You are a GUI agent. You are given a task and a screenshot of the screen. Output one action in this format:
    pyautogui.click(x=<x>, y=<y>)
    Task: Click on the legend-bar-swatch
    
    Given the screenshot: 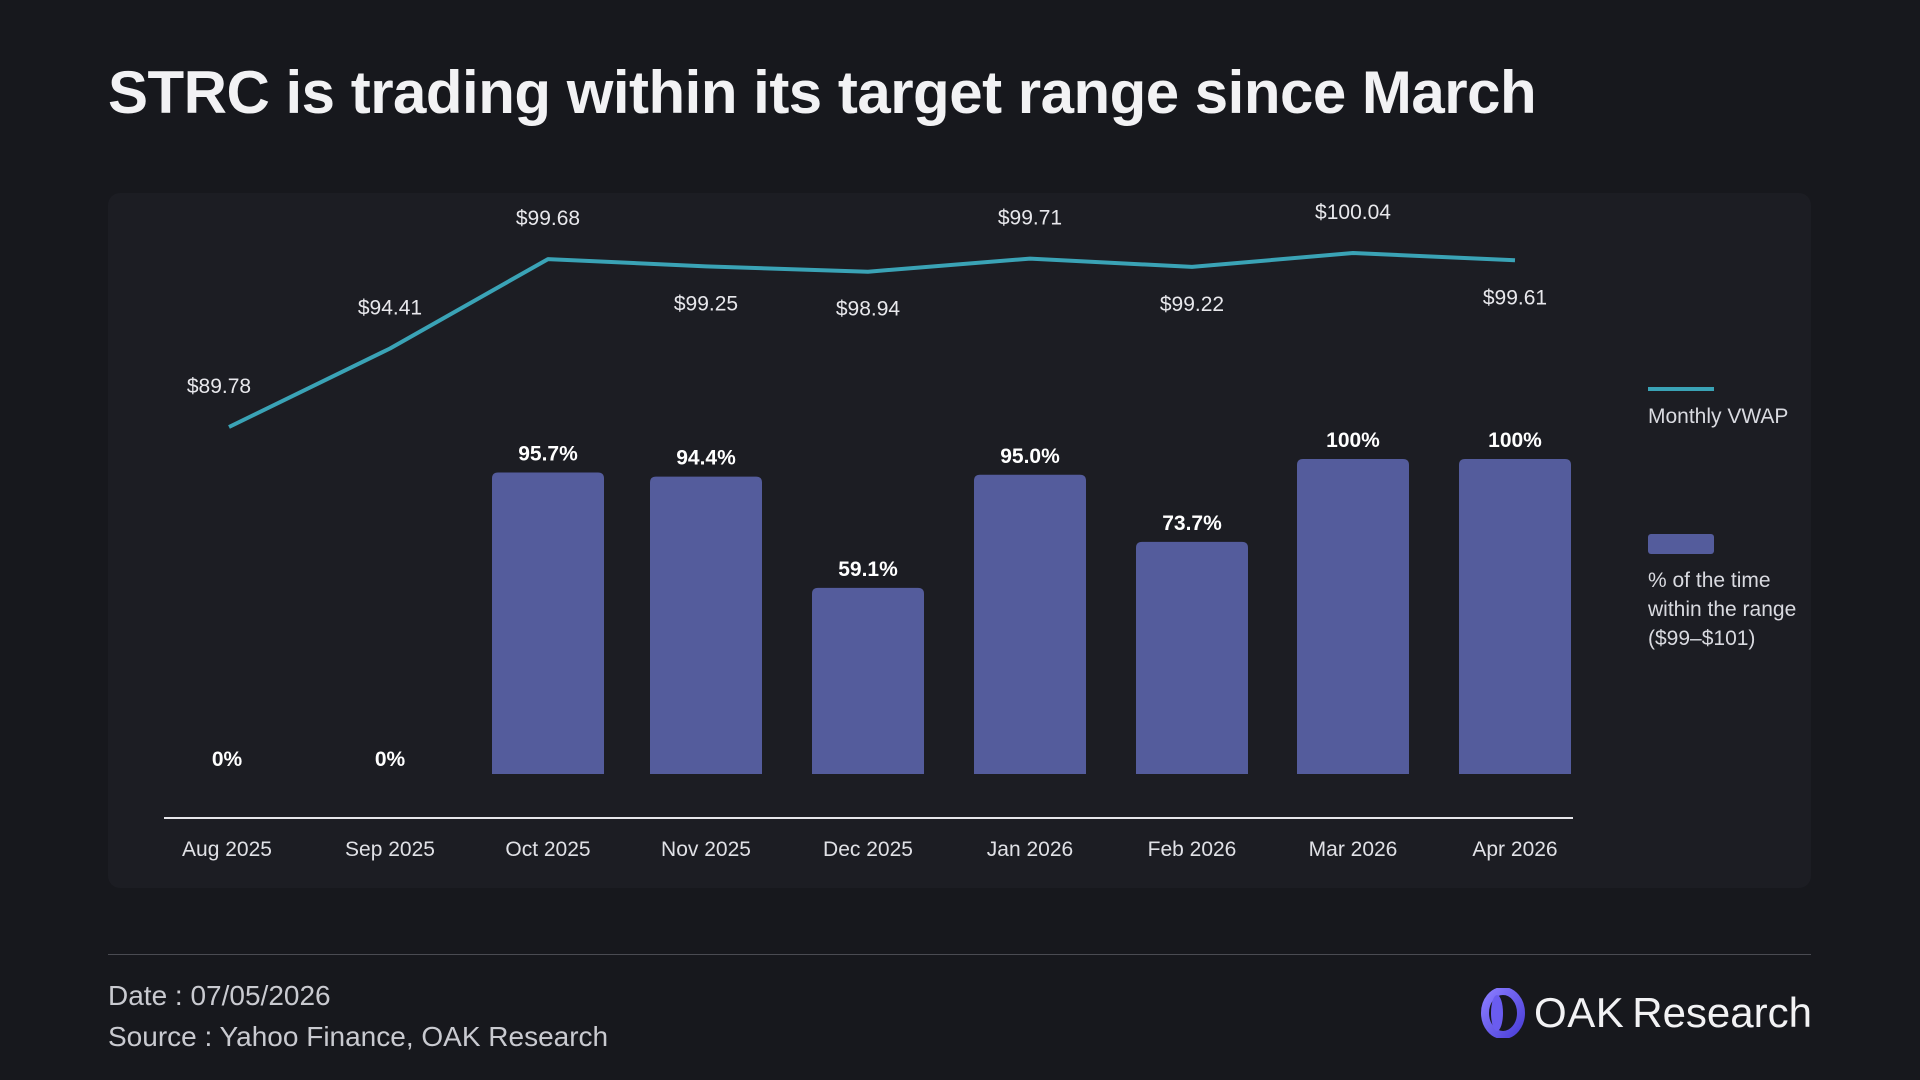 What is the action you would take?
    pyautogui.click(x=1681, y=544)
    